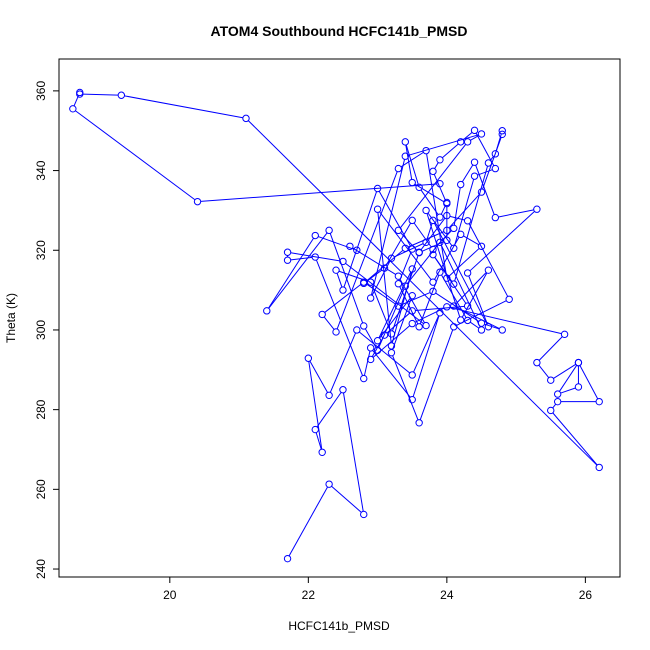 This screenshot has height=650, width=650. What do you see at coordinates (377, 589) in the screenshot?
I see `x-axis: 20 22 24 26` at bounding box center [377, 589].